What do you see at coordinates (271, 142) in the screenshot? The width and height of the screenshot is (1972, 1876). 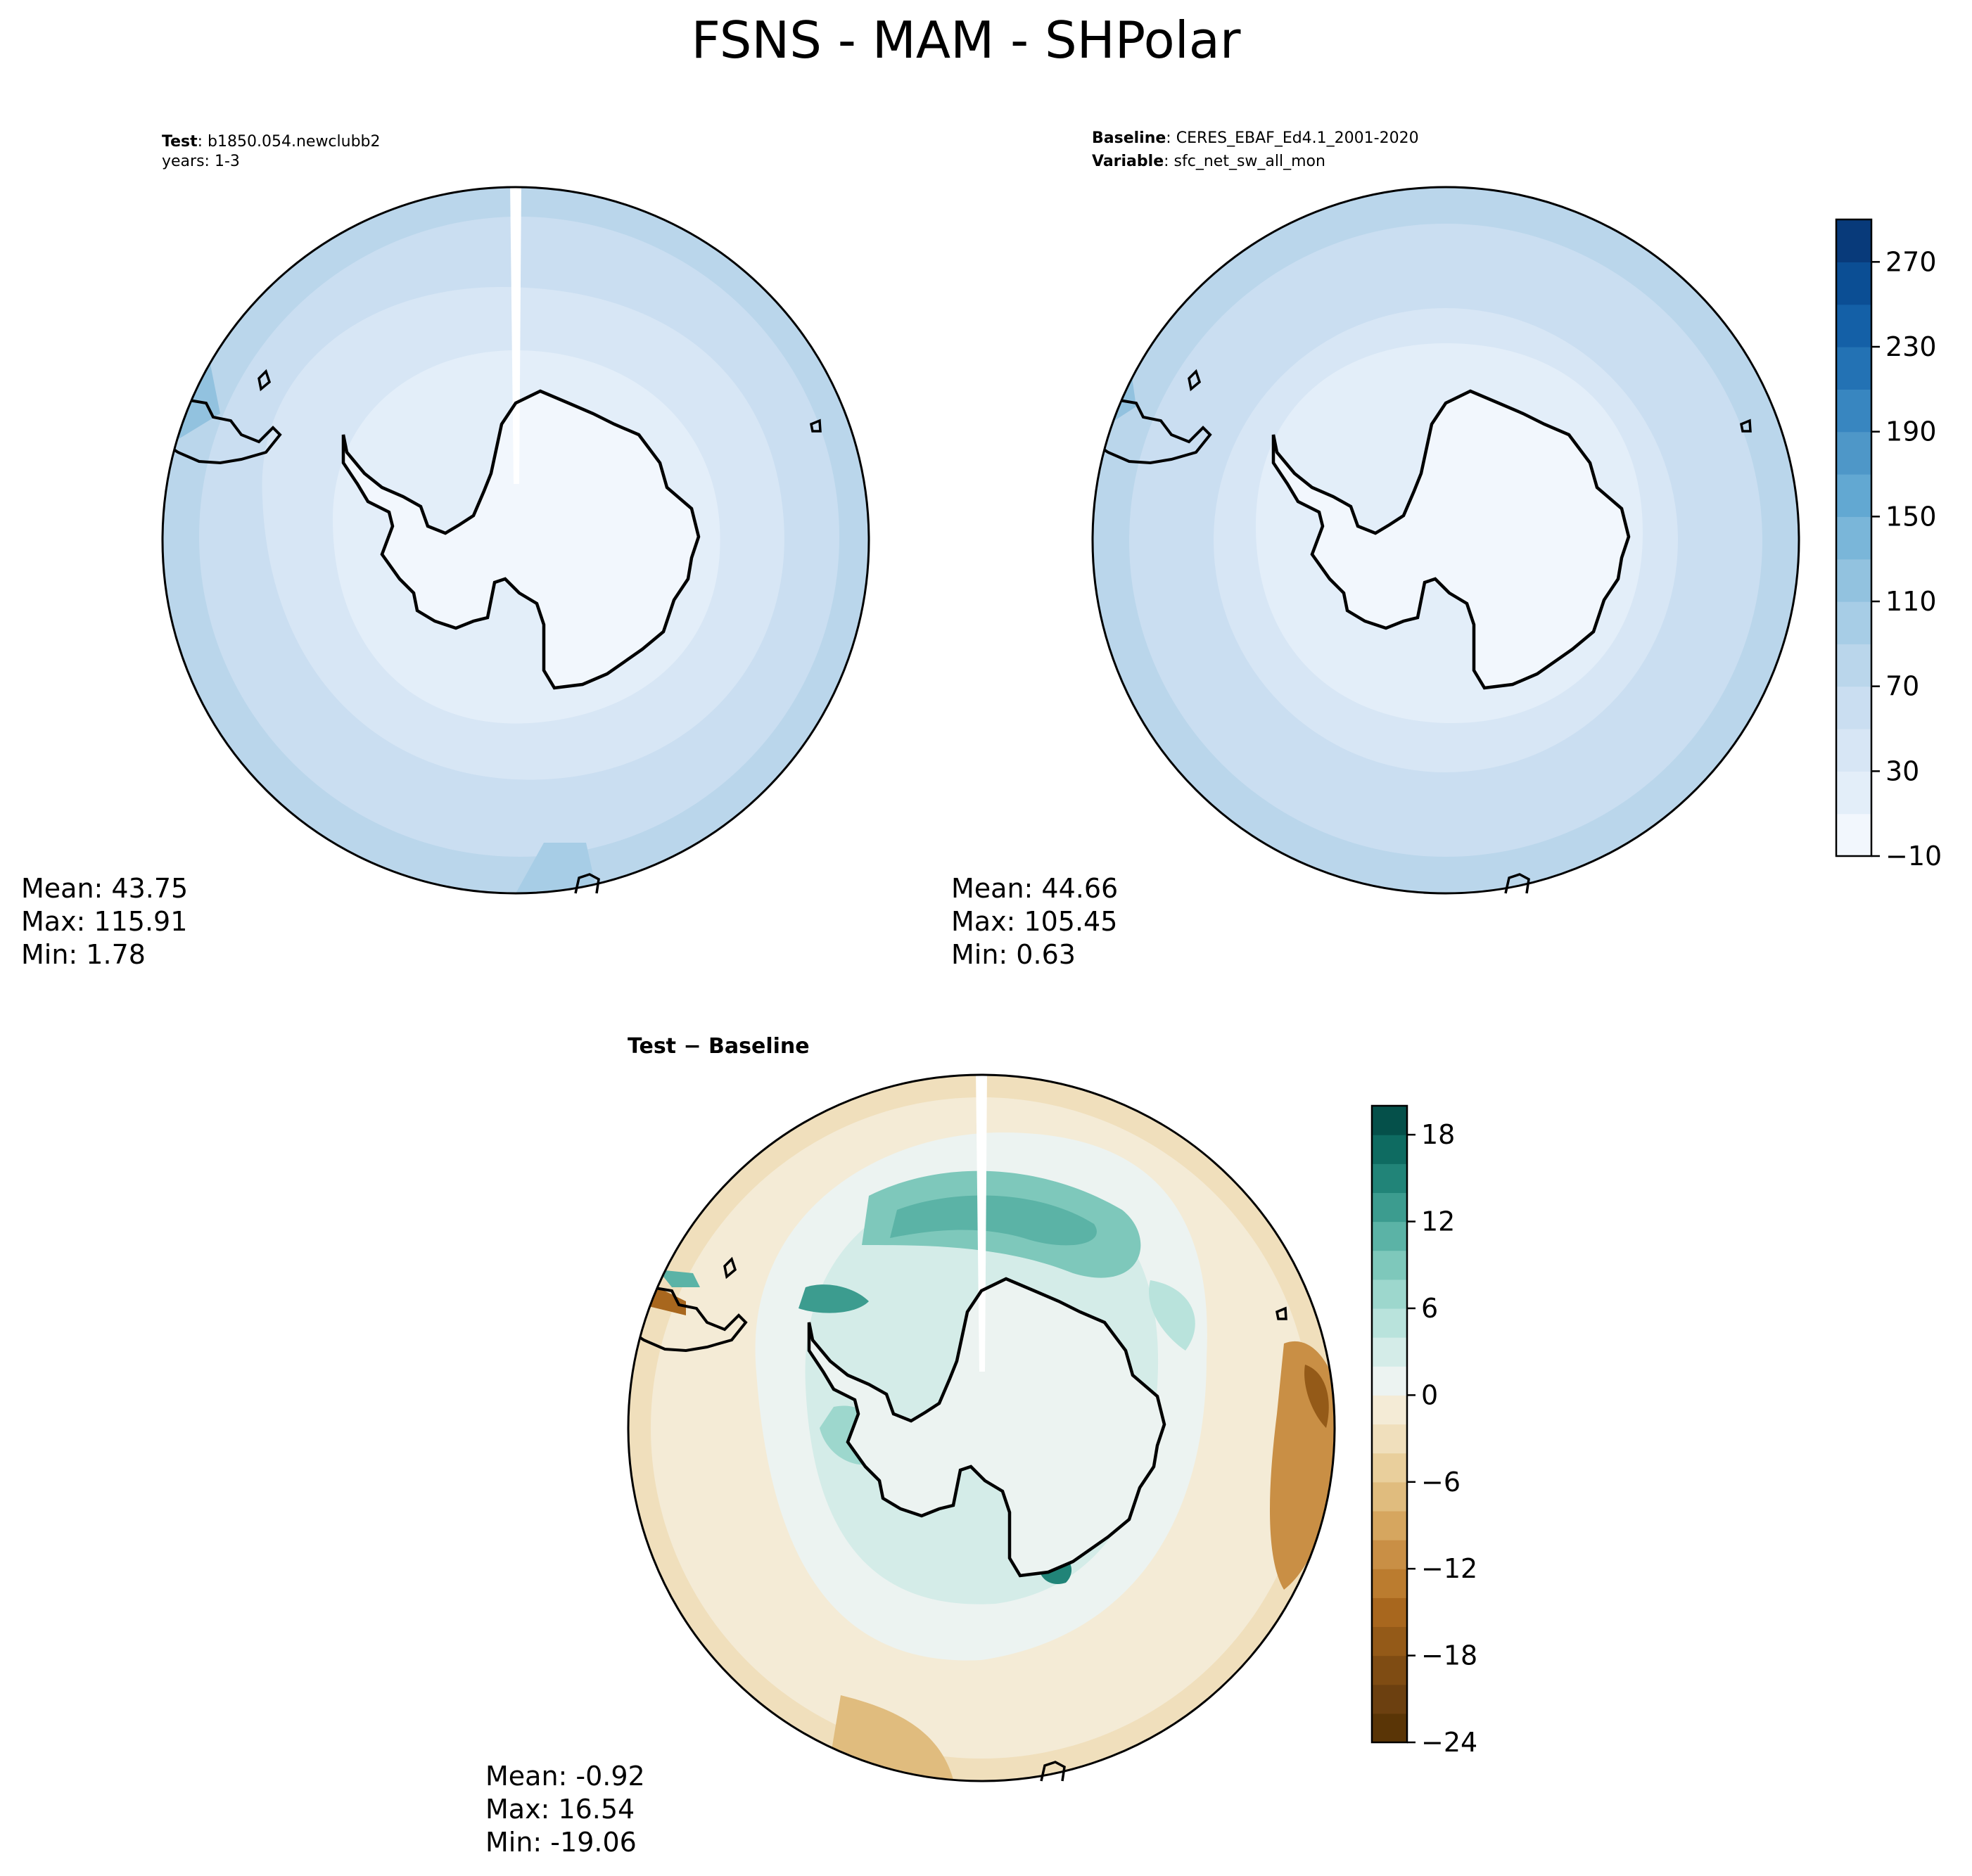 I see `test-header: Test: b1850.054.newclubb2` at bounding box center [271, 142].